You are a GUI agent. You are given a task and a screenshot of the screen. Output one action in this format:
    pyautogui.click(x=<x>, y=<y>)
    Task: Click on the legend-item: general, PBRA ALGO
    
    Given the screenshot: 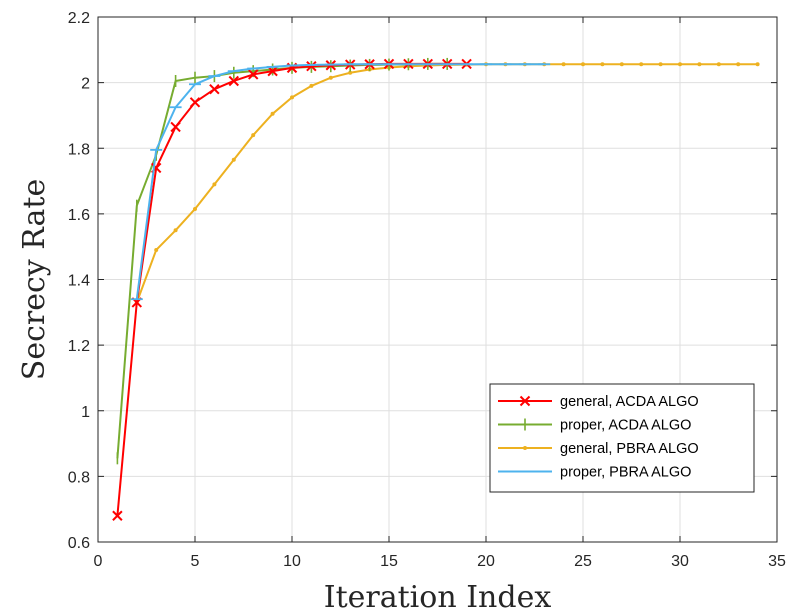 What is the action you would take?
    pyautogui.click(x=598, y=449)
    